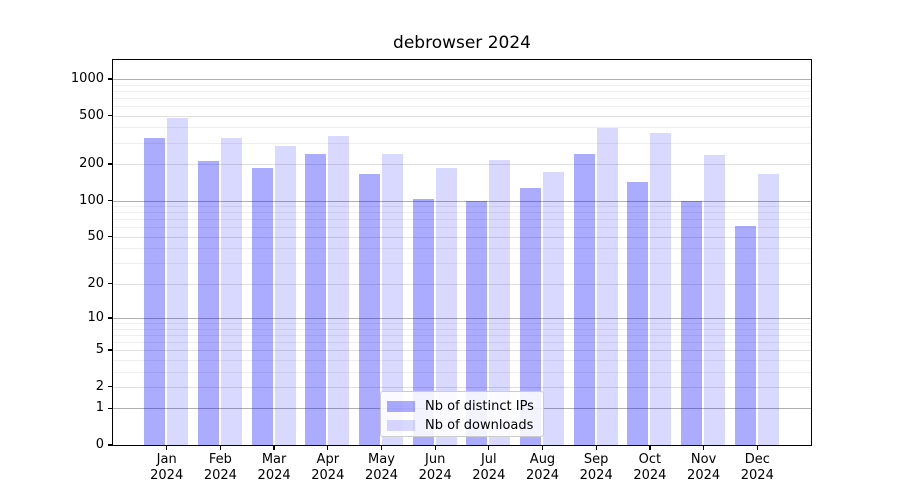  Describe the element at coordinates (479, 425) in the screenshot. I see `legend-label-downloads: Nb of downloads` at that location.